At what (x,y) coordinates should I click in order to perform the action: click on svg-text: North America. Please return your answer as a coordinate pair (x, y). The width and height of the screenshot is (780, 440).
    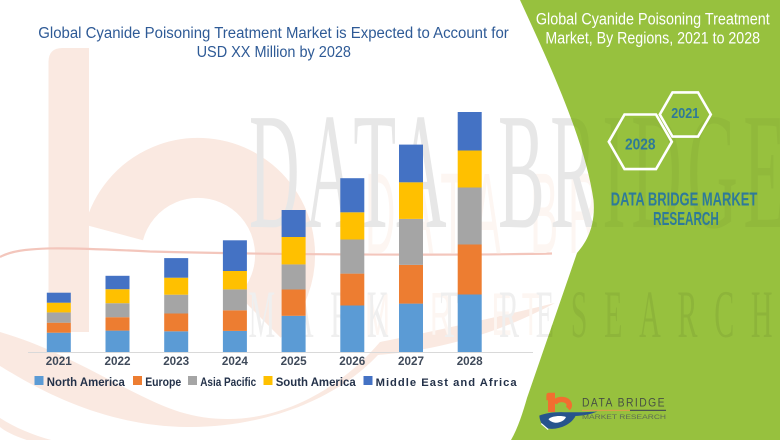
    Looking at the image, I should click on (86, 382).